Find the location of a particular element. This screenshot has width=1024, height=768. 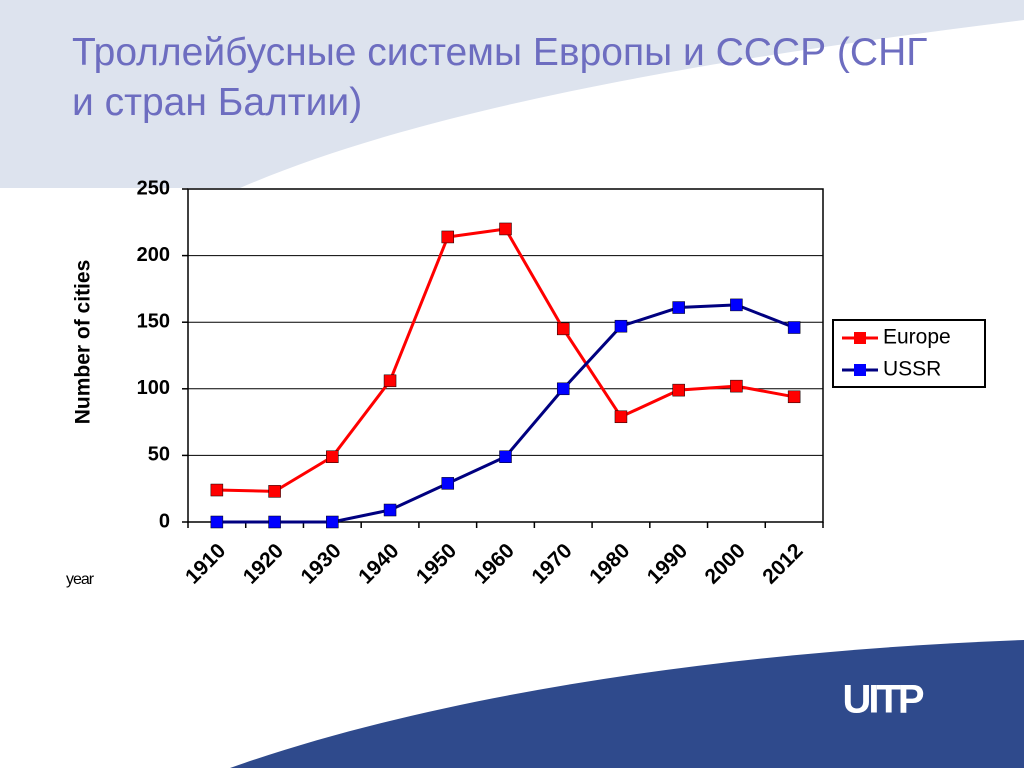

x-tick-label: 2000 is located at coordinates (725, 563).